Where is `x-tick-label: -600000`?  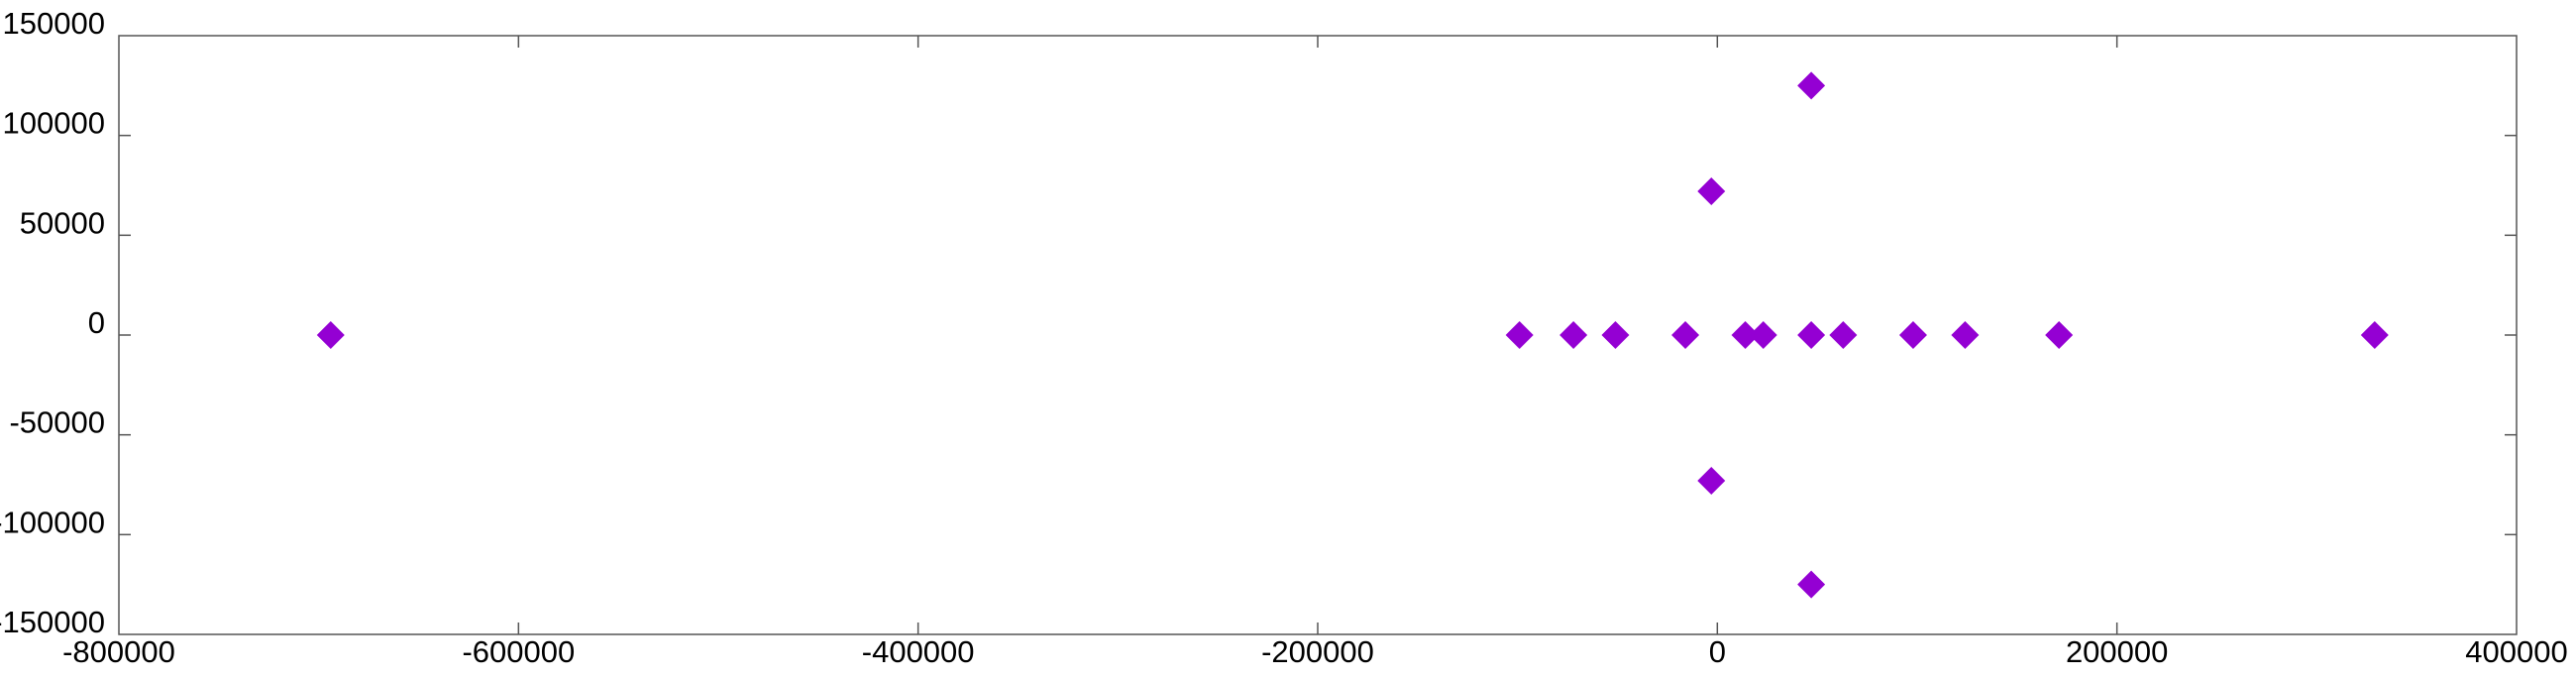 x-tick-label: -600000 is located at coordinates (518, 651).